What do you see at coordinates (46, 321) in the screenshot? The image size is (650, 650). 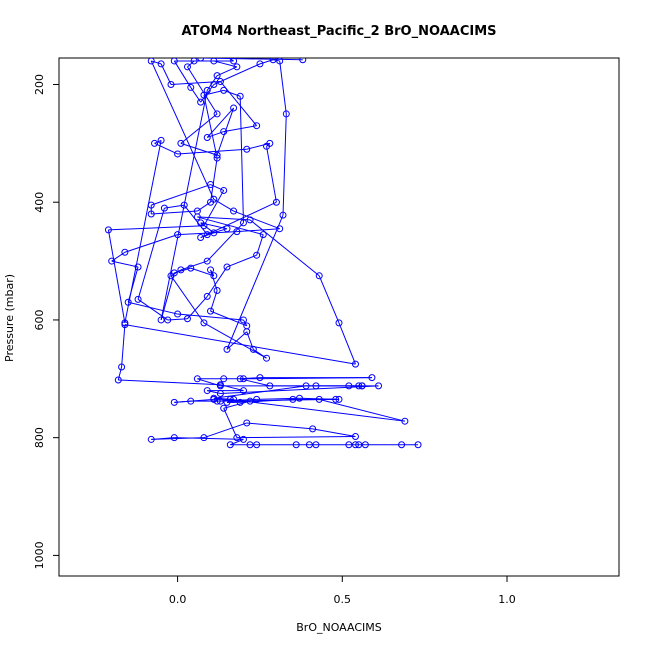 I see `y-axis: 200 400 600 800 1000` at bounding box center [46, 321].